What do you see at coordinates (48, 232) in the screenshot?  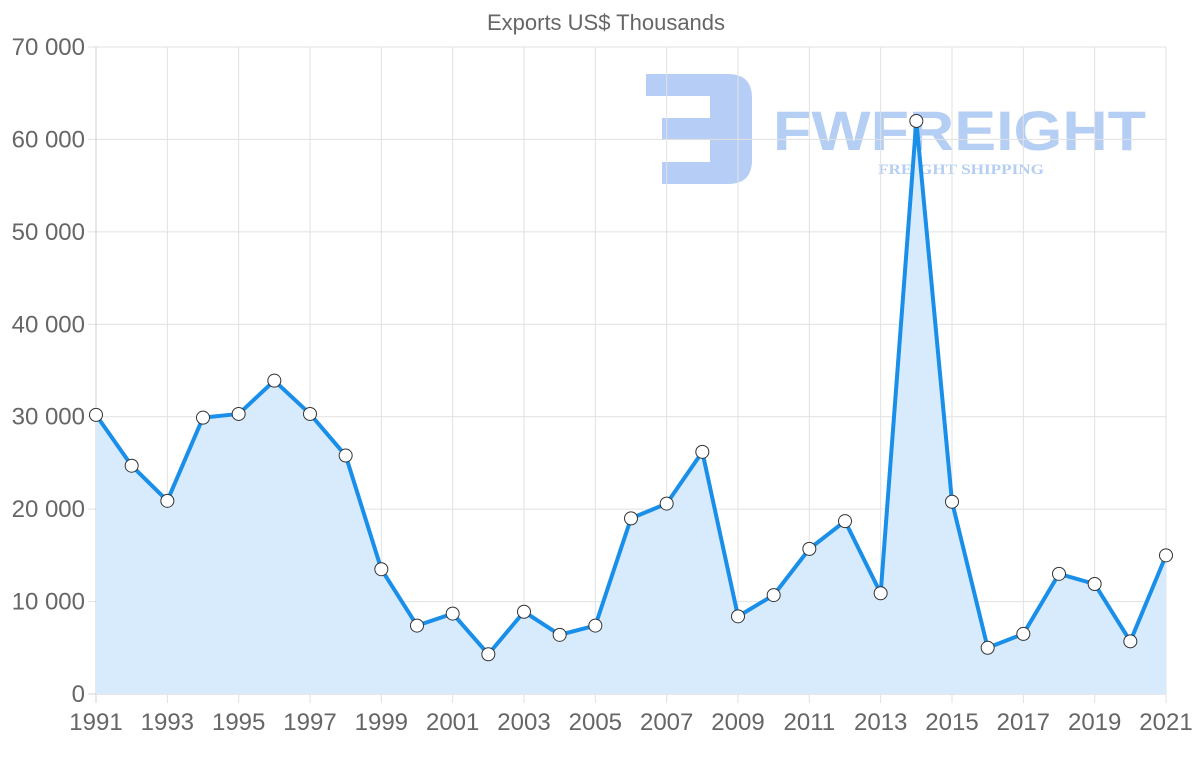 I see `y-tick-label: 50 000` at bounding box center [48, 232].